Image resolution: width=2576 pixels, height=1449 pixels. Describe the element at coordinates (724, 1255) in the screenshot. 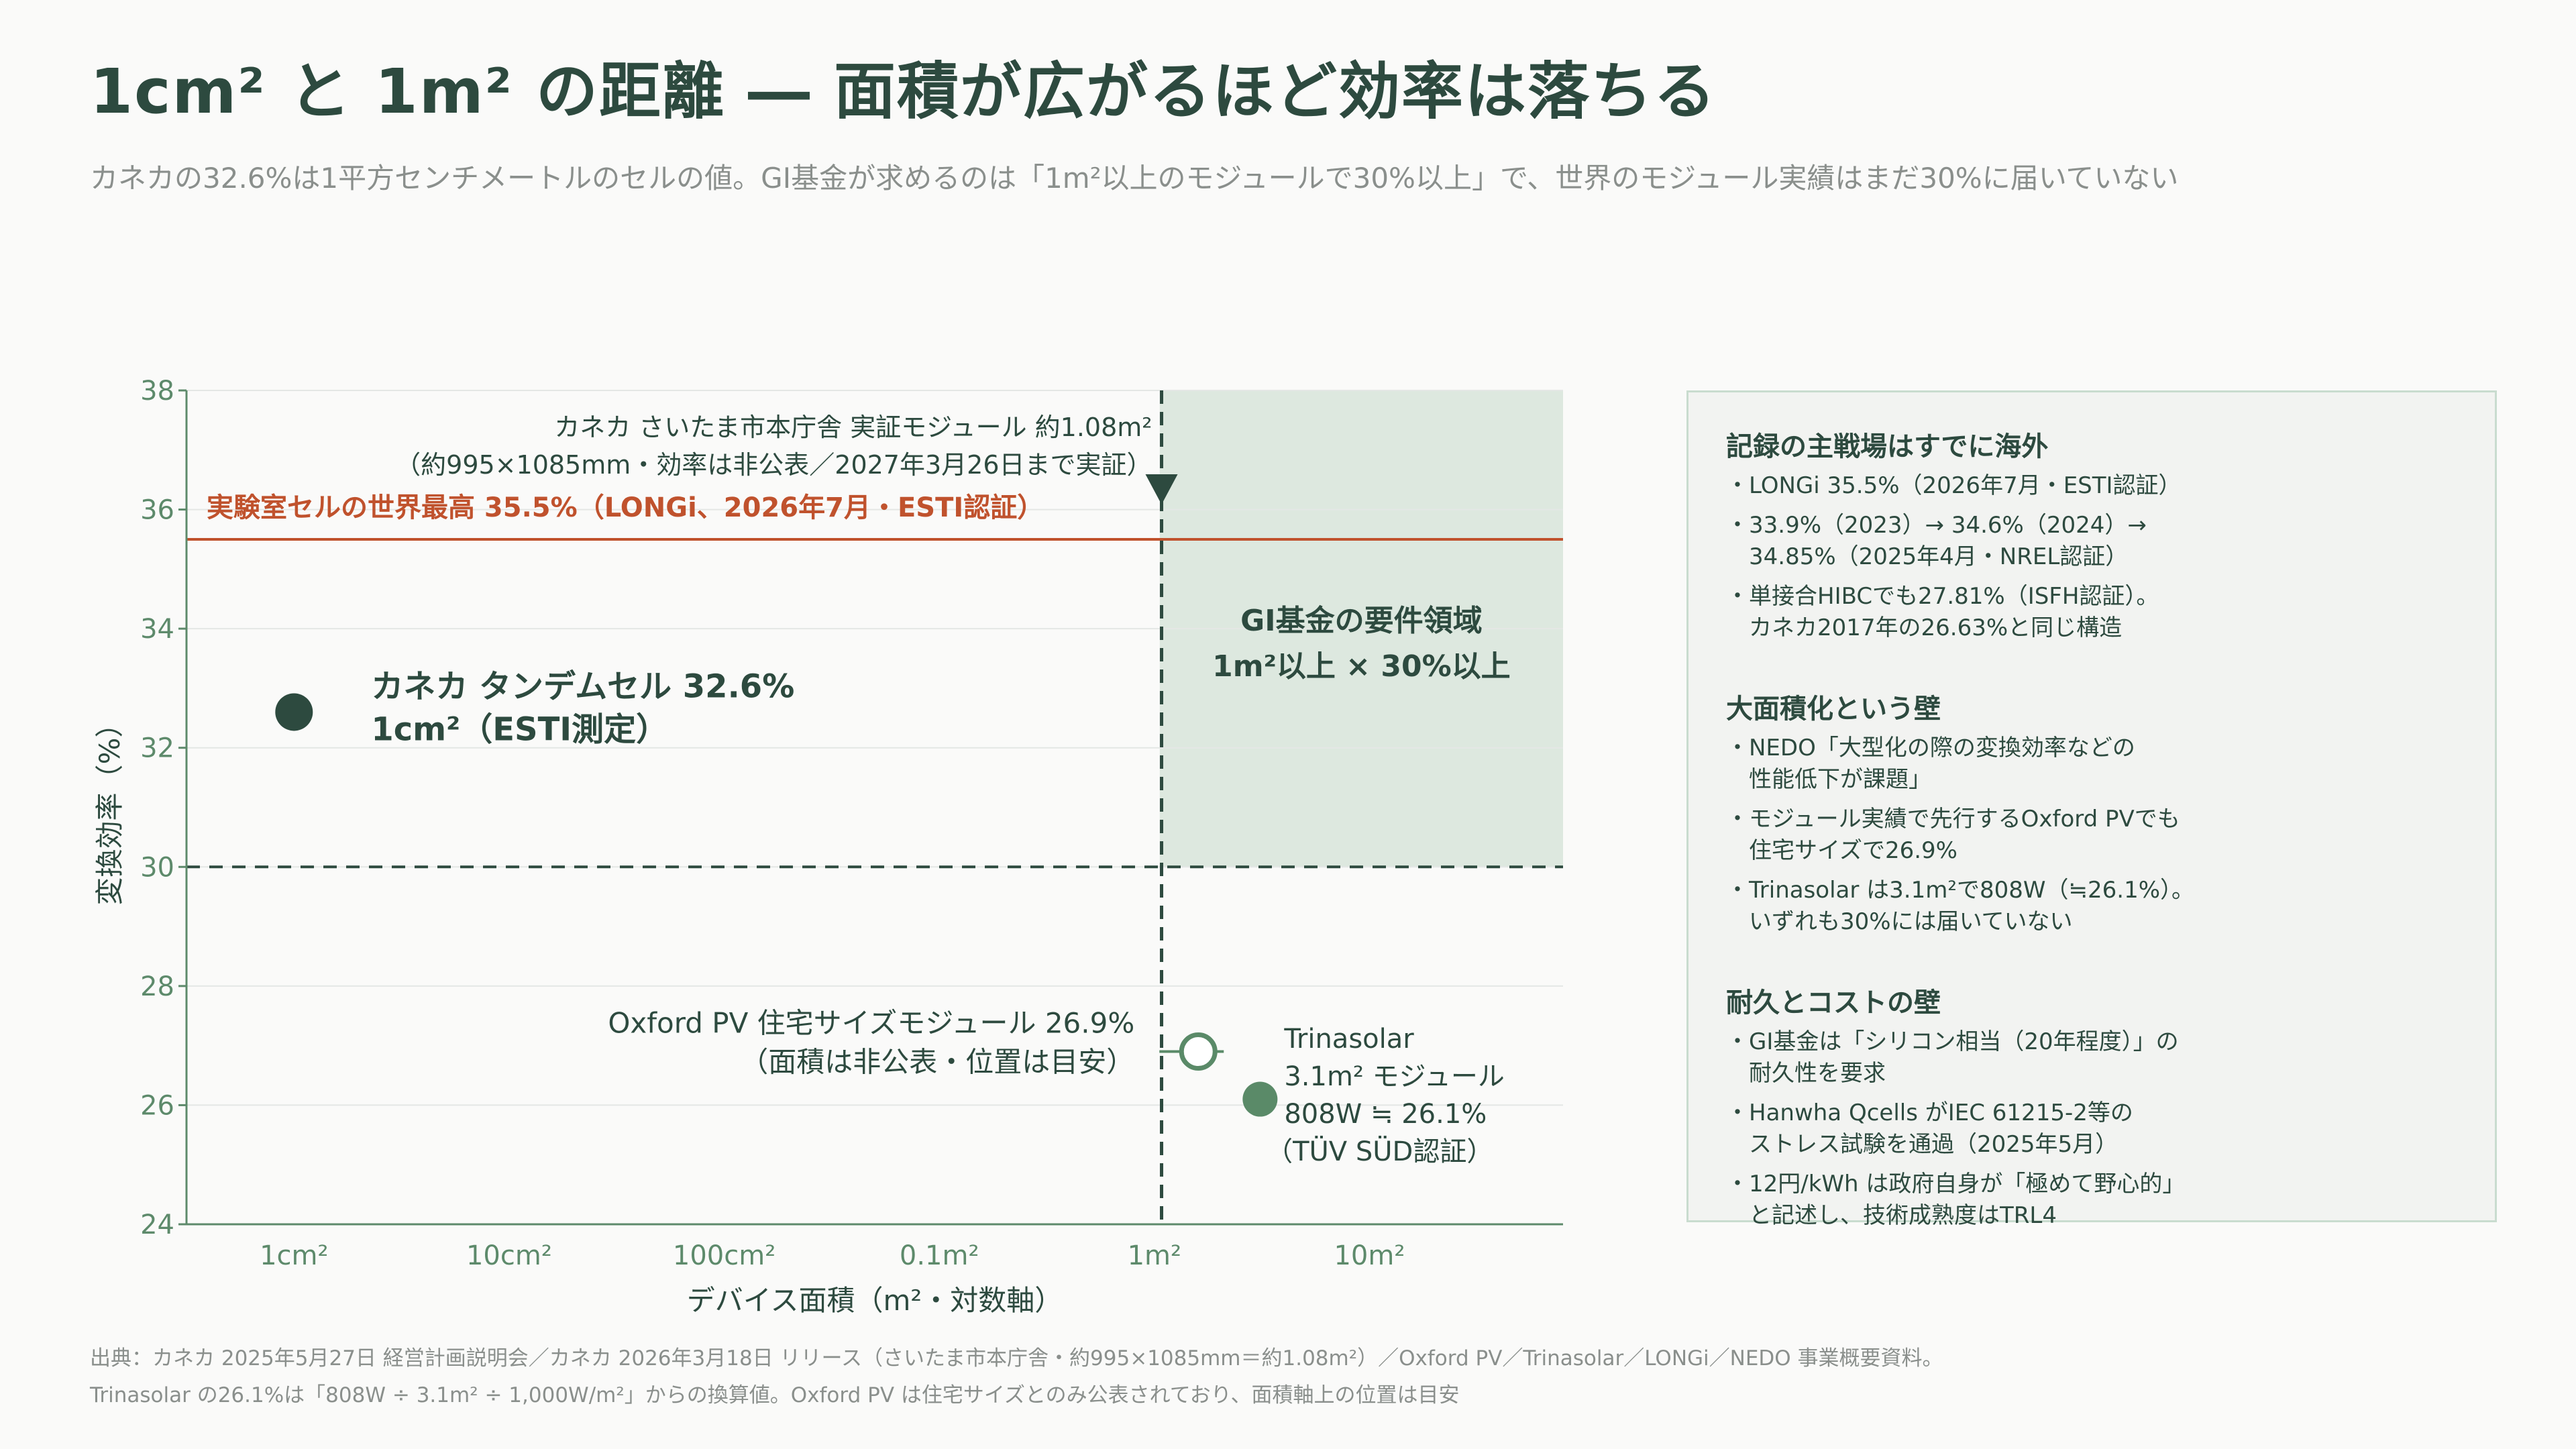

I see `x-tick-label: 100cm²` at that location.